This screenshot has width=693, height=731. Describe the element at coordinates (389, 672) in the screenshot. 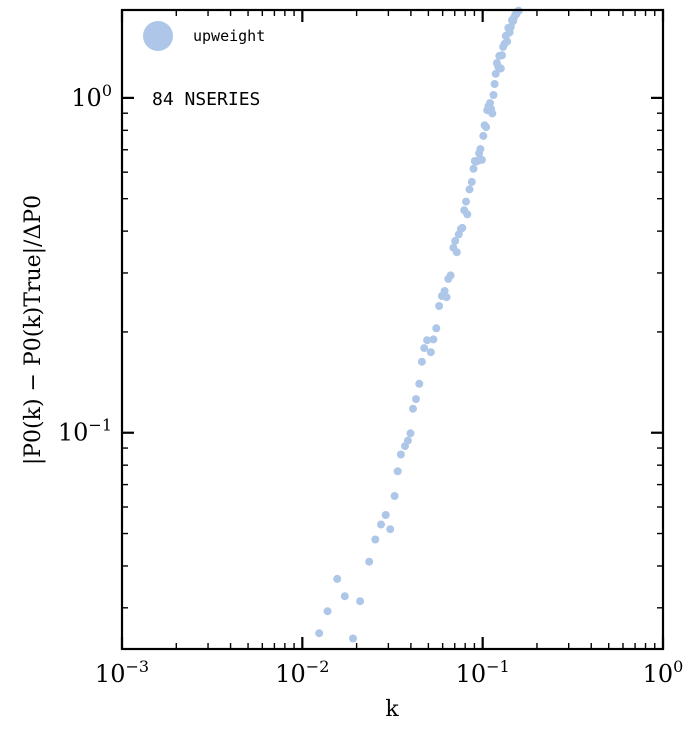

I see `x-tick-labels: 10⁻³ 10⁻² 10⁻¹ 10⁰` at that location.